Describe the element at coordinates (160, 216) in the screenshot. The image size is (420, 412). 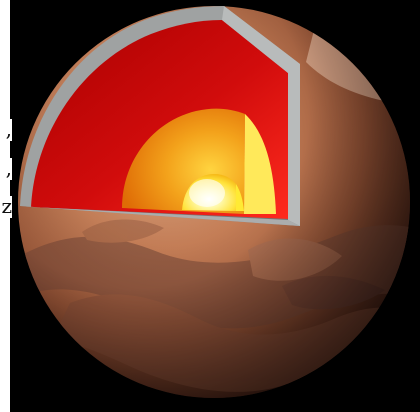
I see `cut-edge-highlight` at that location.